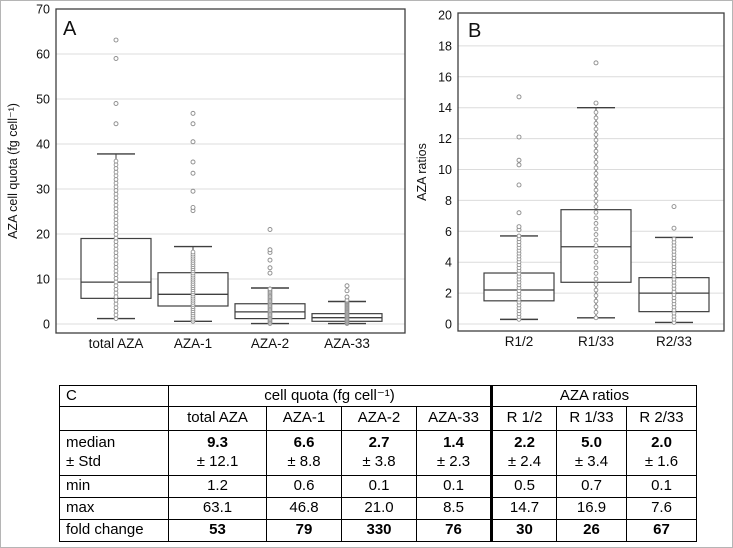  I want to click on value-cell: 5.0 ± 3.4, so click(591, 453).